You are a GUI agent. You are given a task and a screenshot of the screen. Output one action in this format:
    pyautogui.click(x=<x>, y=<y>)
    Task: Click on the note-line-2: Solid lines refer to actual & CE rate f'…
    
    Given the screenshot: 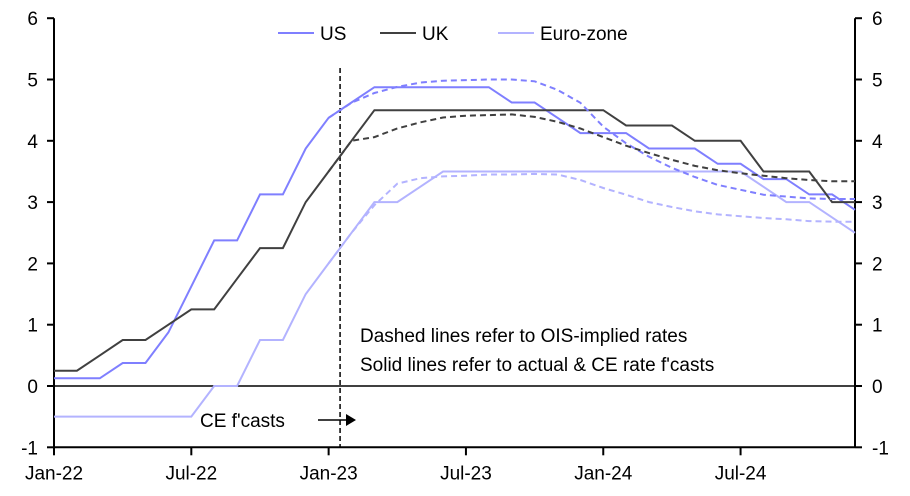 What is the action you would take?
    pyautogui.click(x=537, y=365)
    